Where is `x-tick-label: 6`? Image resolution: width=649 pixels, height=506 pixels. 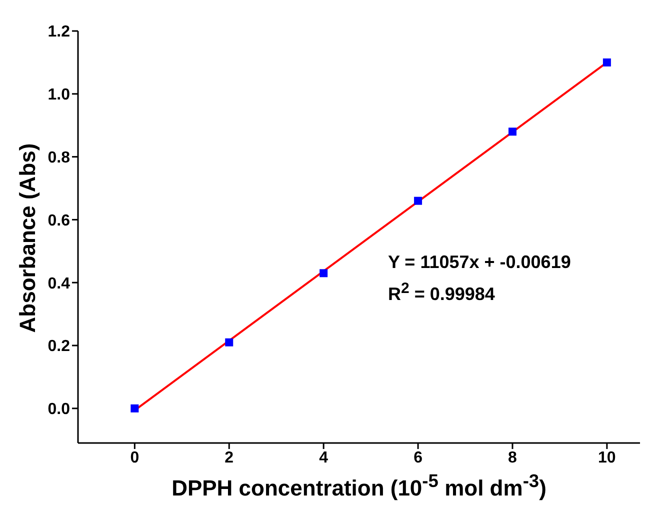
x-tick-label: 6 is located at coordinates (418, 457).